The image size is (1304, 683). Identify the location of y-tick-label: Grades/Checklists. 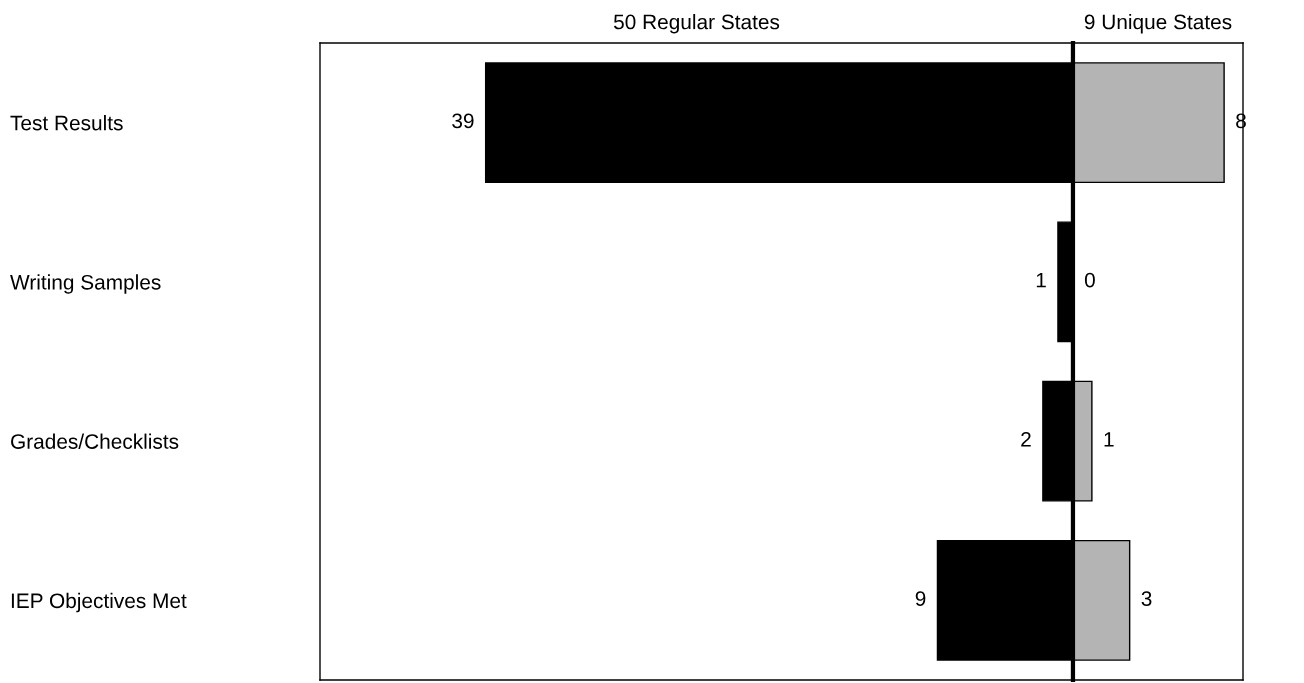
(95, 441).